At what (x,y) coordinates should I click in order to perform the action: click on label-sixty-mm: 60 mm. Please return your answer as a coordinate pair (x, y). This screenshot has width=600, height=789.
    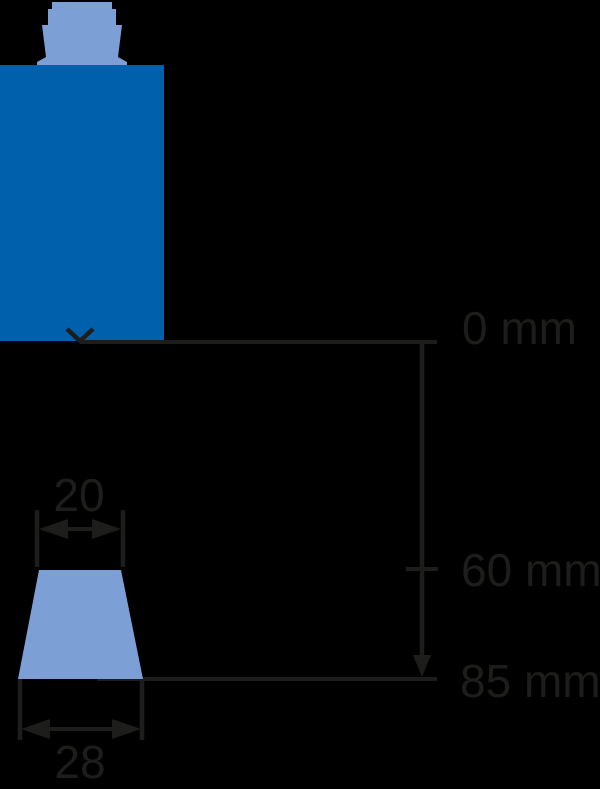
    Looking at the image, I should click on (530, 570).